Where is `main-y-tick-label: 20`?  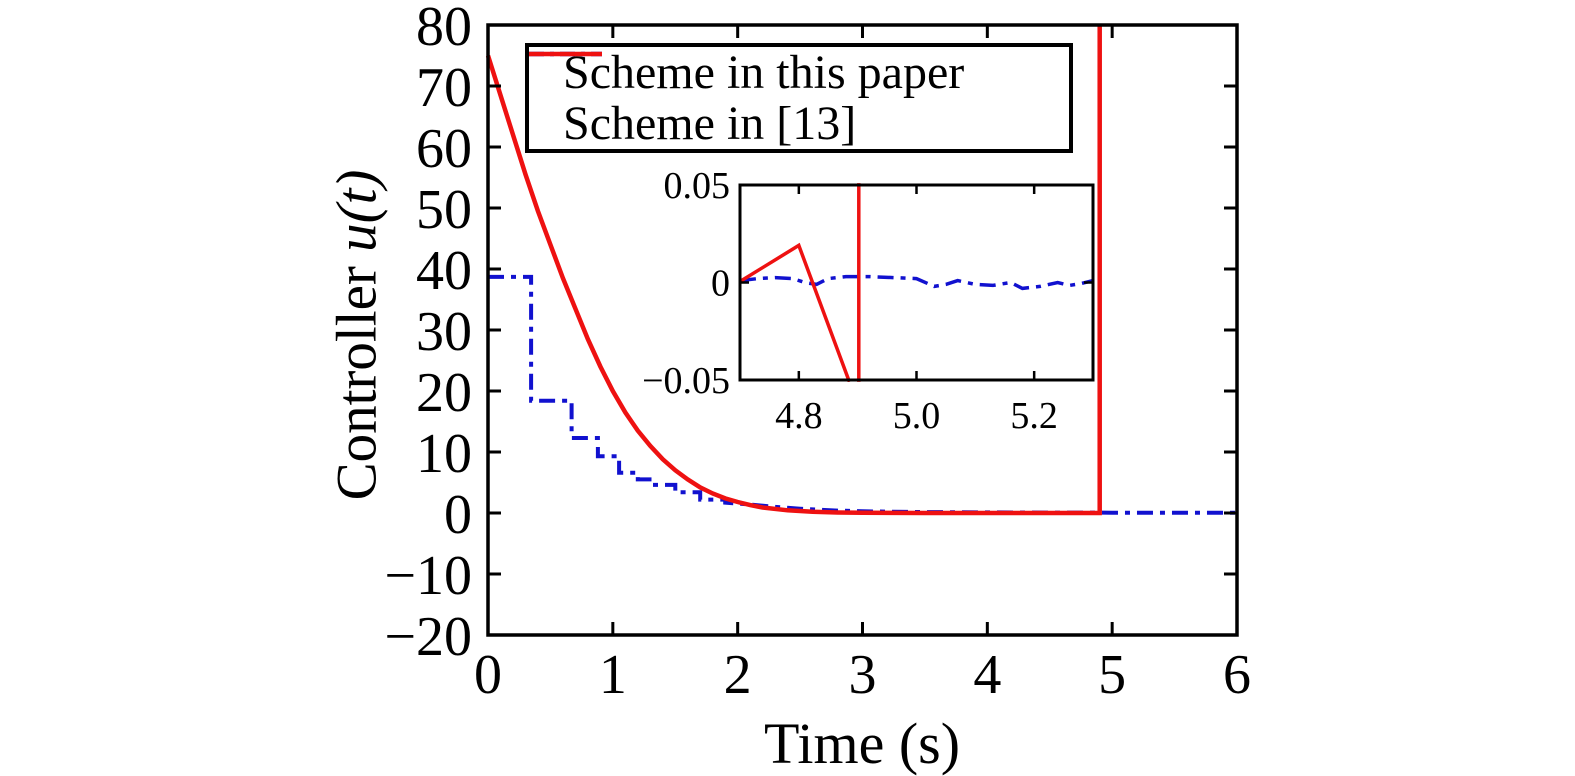 main-y-tick-label: 20 is located at coordinates (444, 393).